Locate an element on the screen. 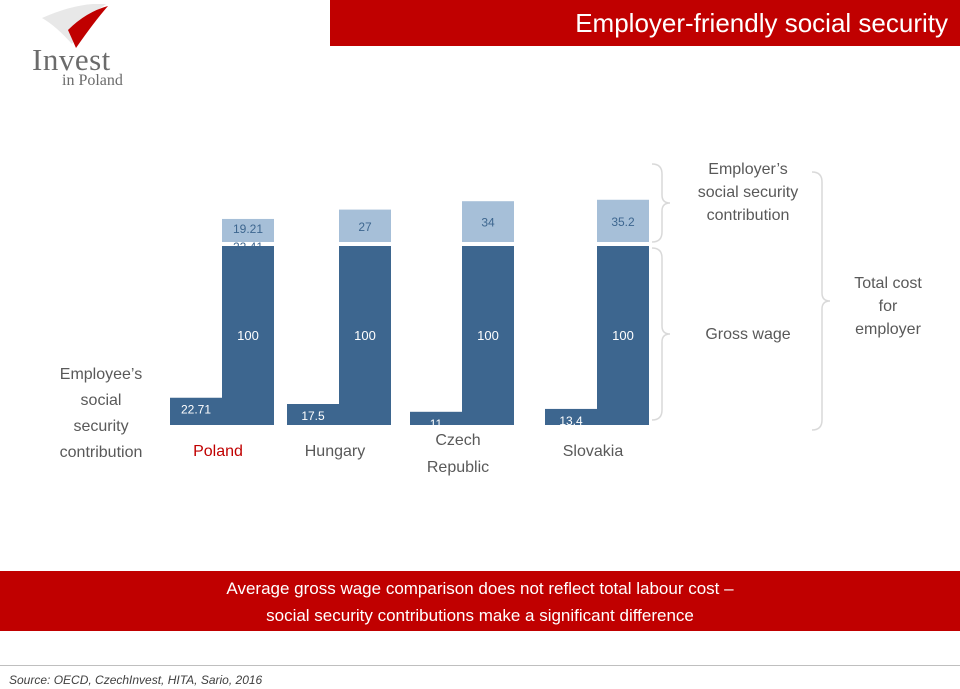 The height and width of the screenshot is (689, 960). employer-contribution-value-label: 35.2 is located at coordinates (623, 222).